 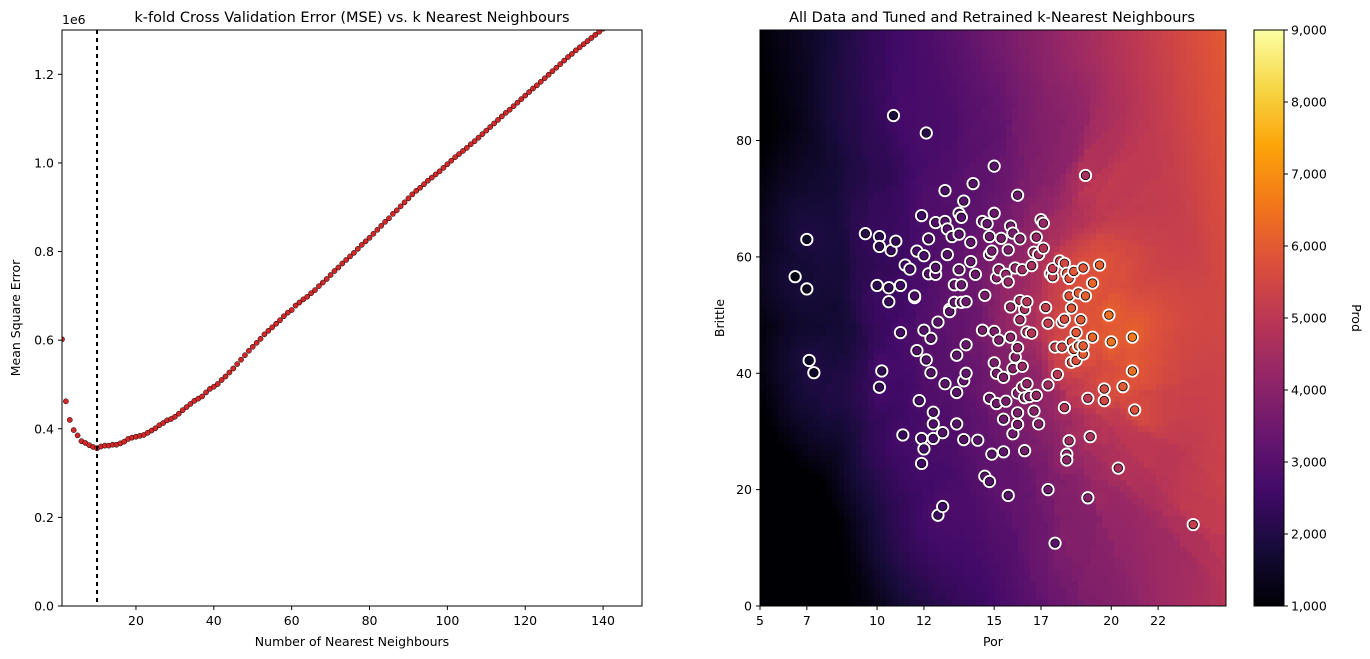 What do you see at coordinates (525, 620) in the screenshot?
I see `x-tick-label: 120` at bounding box center [525, 620].